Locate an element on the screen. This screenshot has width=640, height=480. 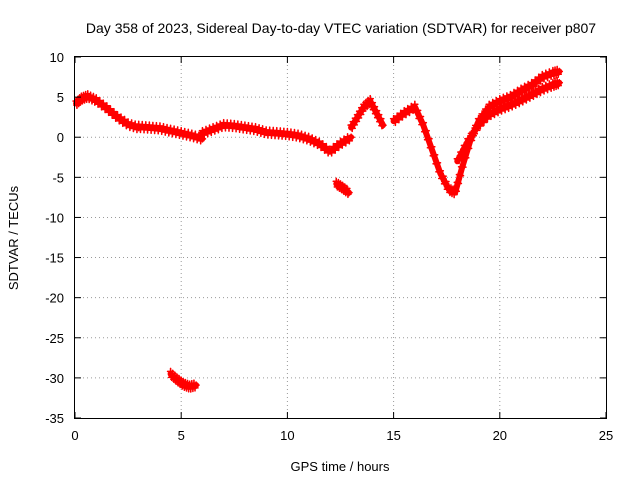
y-tick-label: 0 is located at coordinates (60, 137).